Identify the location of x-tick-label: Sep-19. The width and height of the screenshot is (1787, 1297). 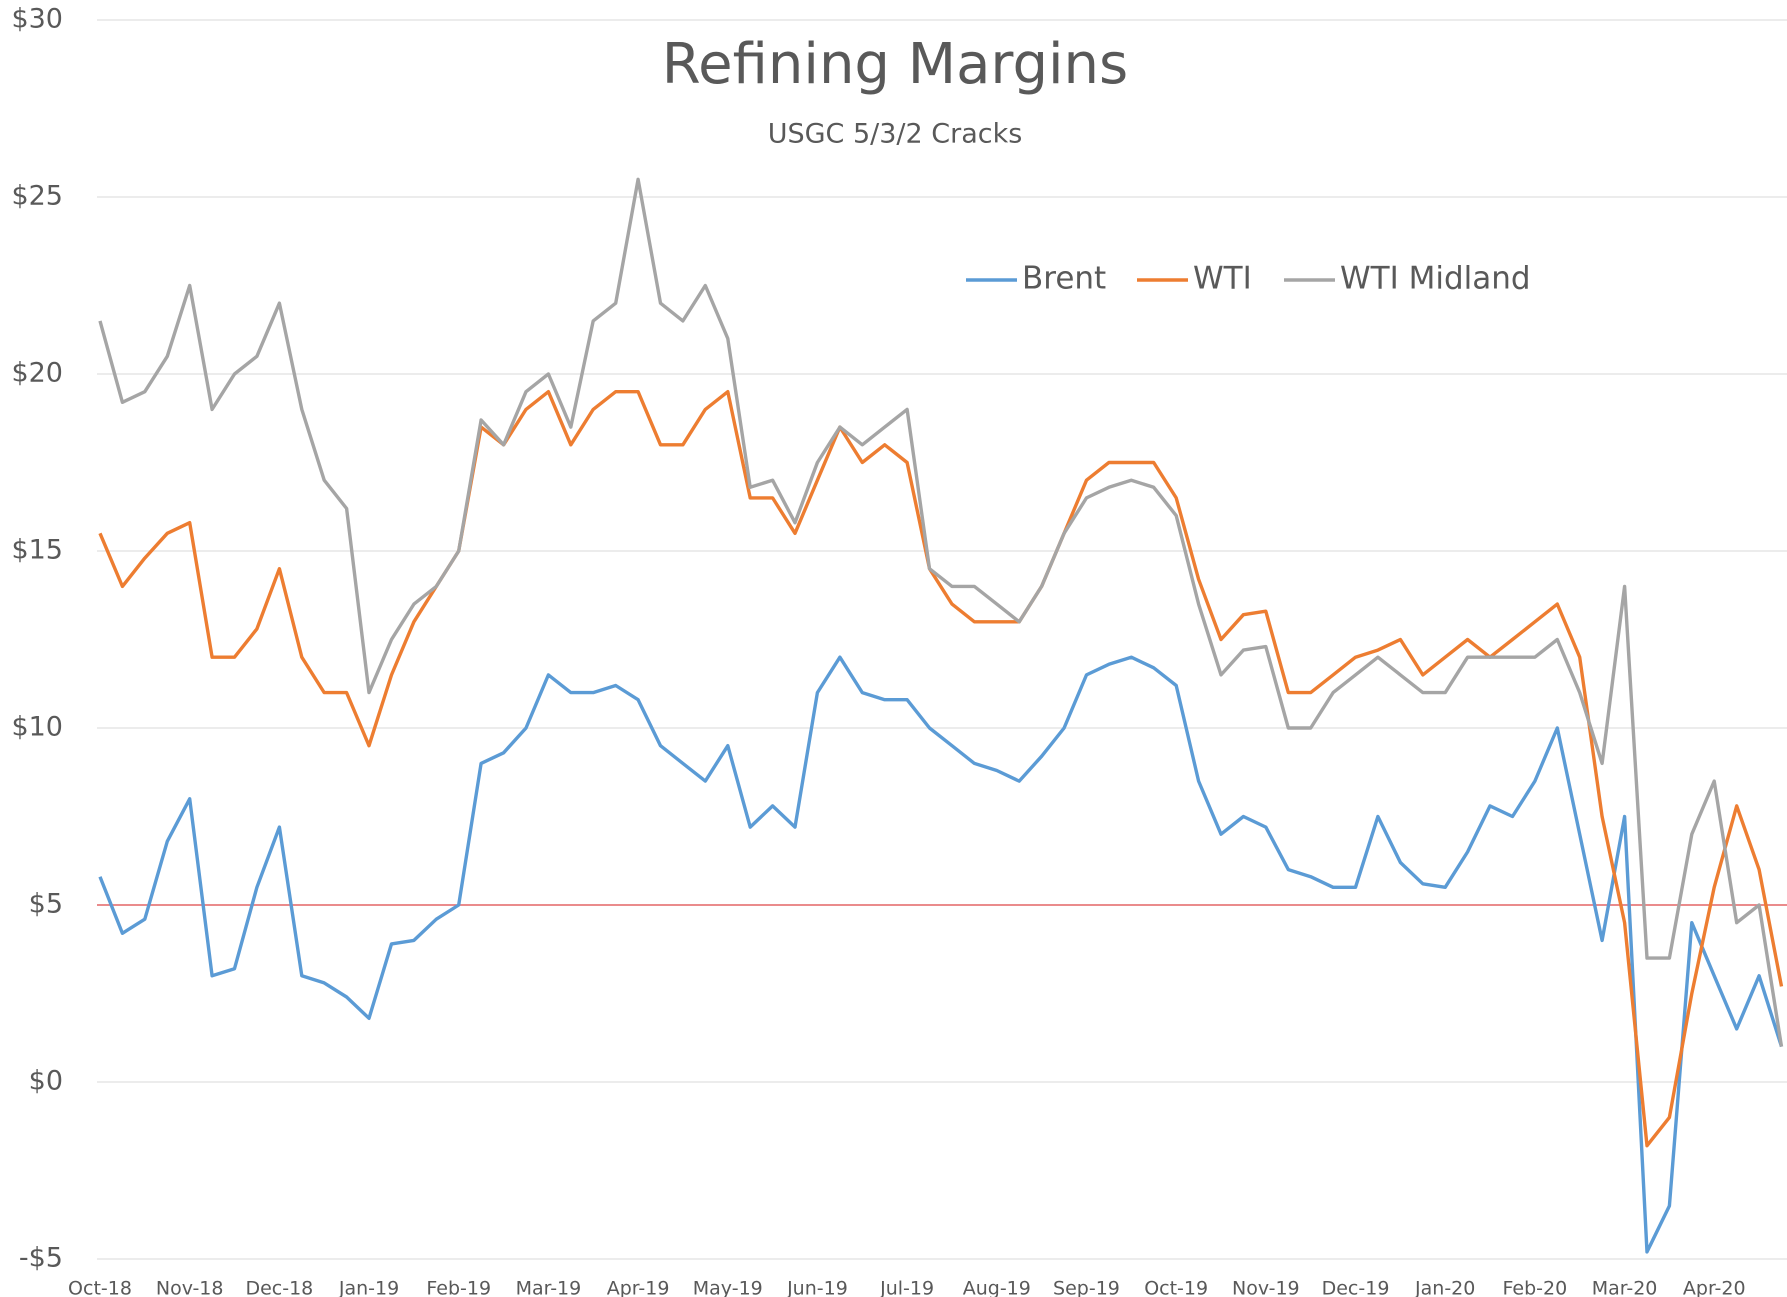
(1086, 1287).